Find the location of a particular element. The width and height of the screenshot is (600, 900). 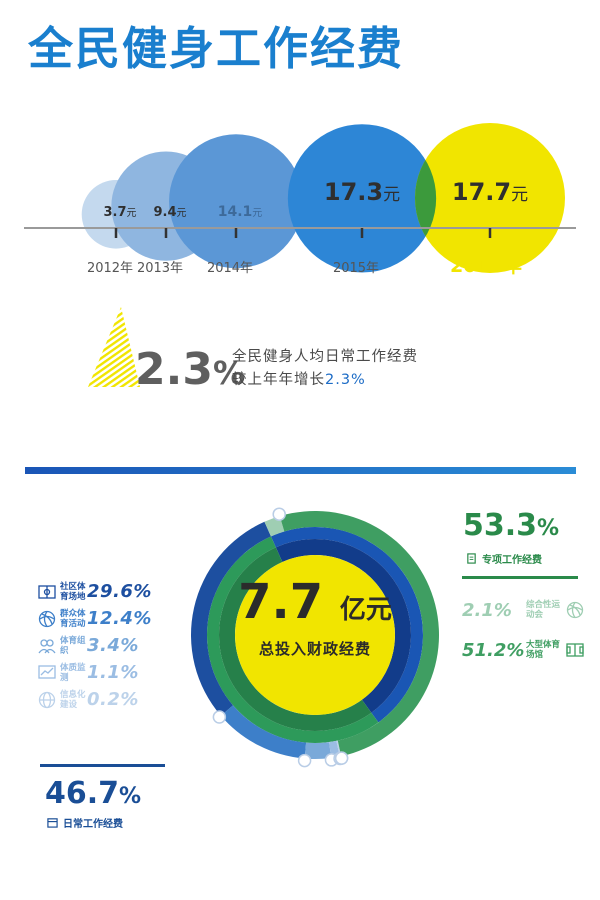

inner-special is located at coordinates (295, 639).